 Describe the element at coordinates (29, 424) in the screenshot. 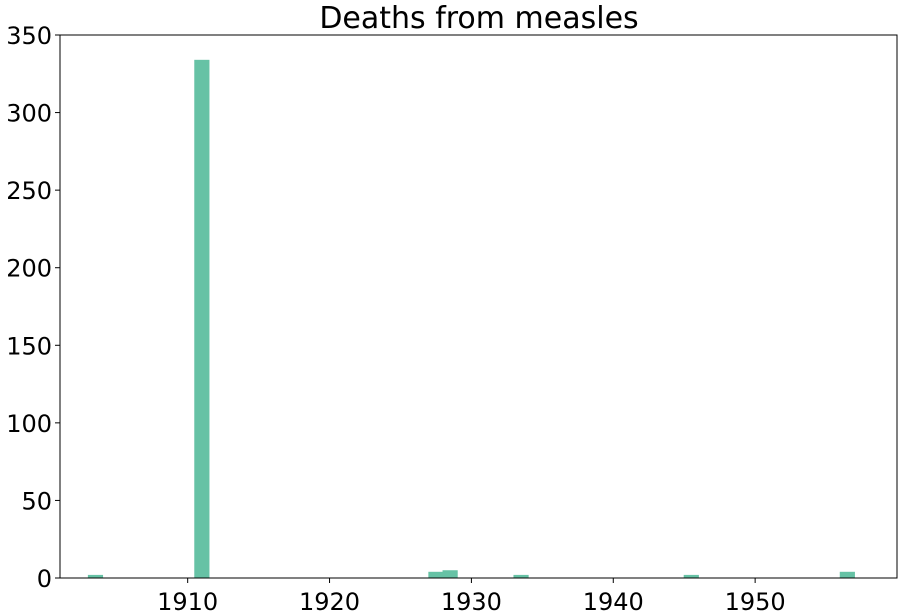

I see `y-tick-label: 100` at that location.